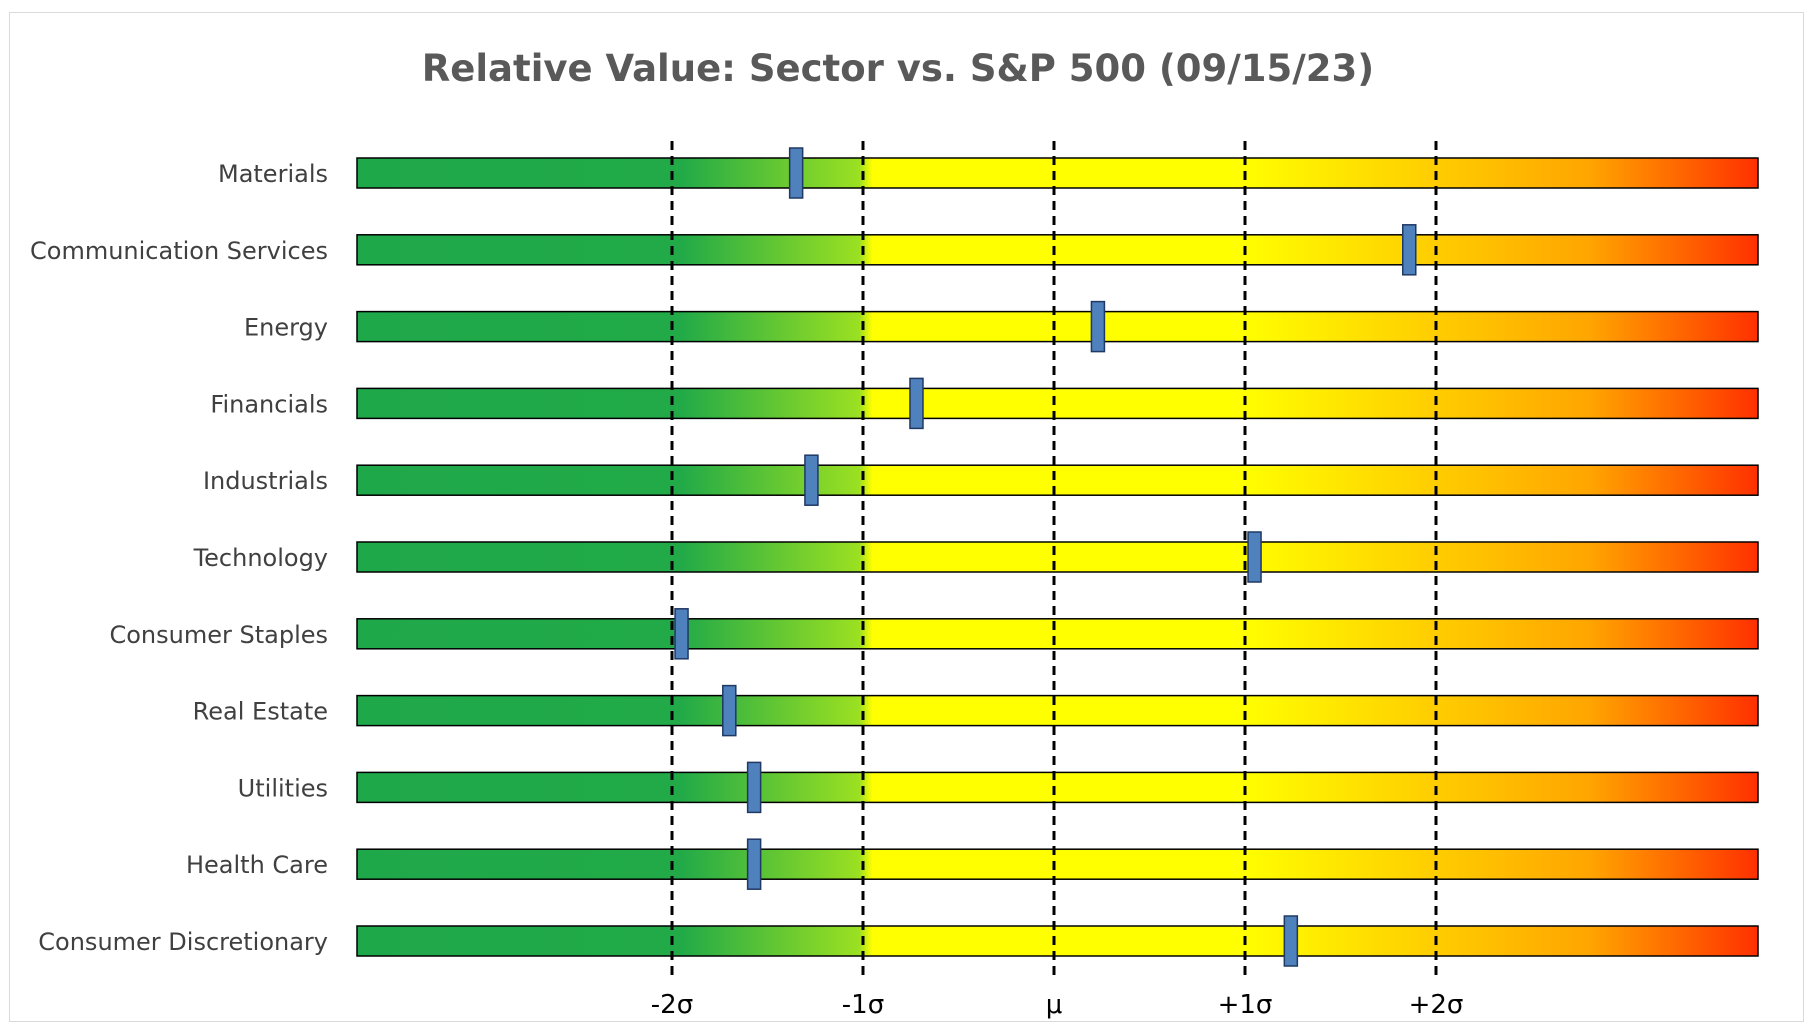 This screenshot has width=1813, height=1031. Describe the element at coordinates (269, 404) in the screenshot. I see `category-label: Financials` at that location.